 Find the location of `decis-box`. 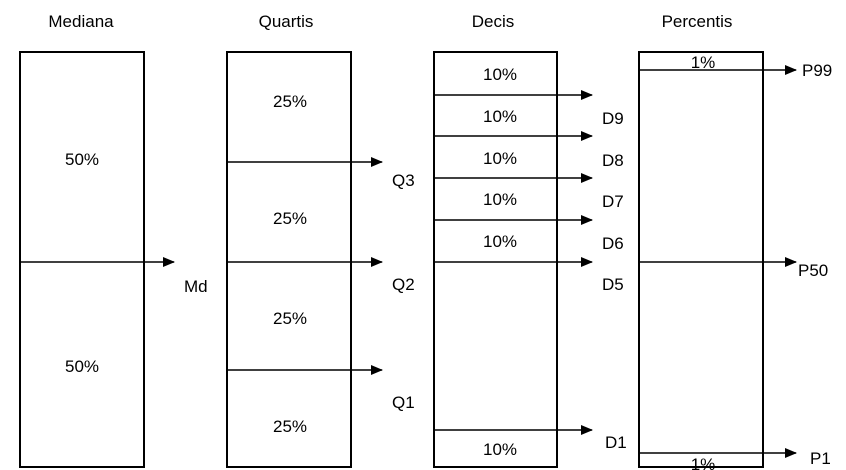

decis-box is located at coordinates (495, 259).